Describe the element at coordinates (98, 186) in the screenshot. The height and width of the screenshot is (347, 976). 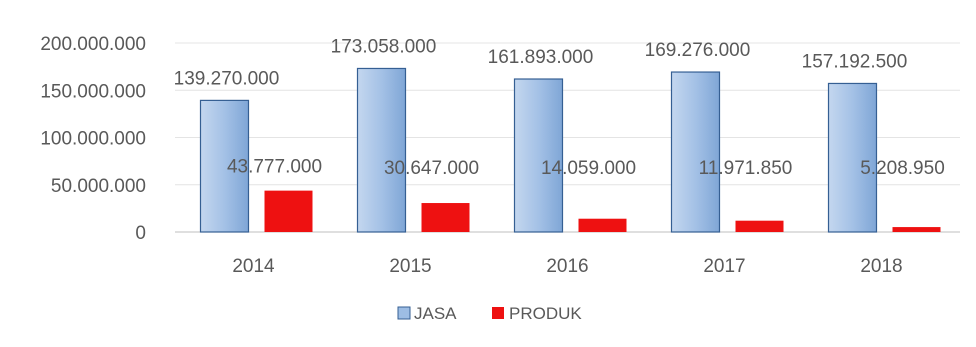
I see `y-tick-label: 50.000.000` at that location.